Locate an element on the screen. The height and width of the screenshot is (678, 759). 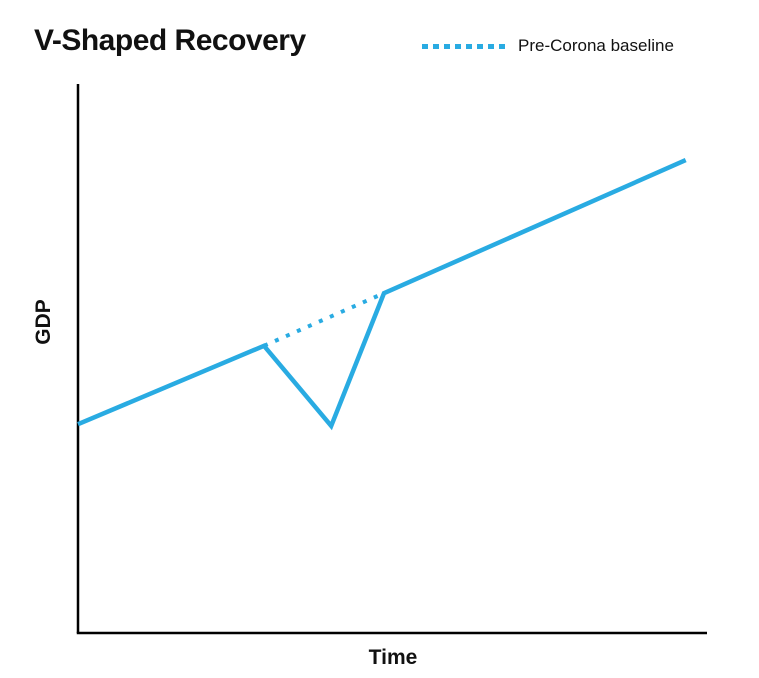
legend-label: Pre-Corona baseline is located at coordinates (596, 45).